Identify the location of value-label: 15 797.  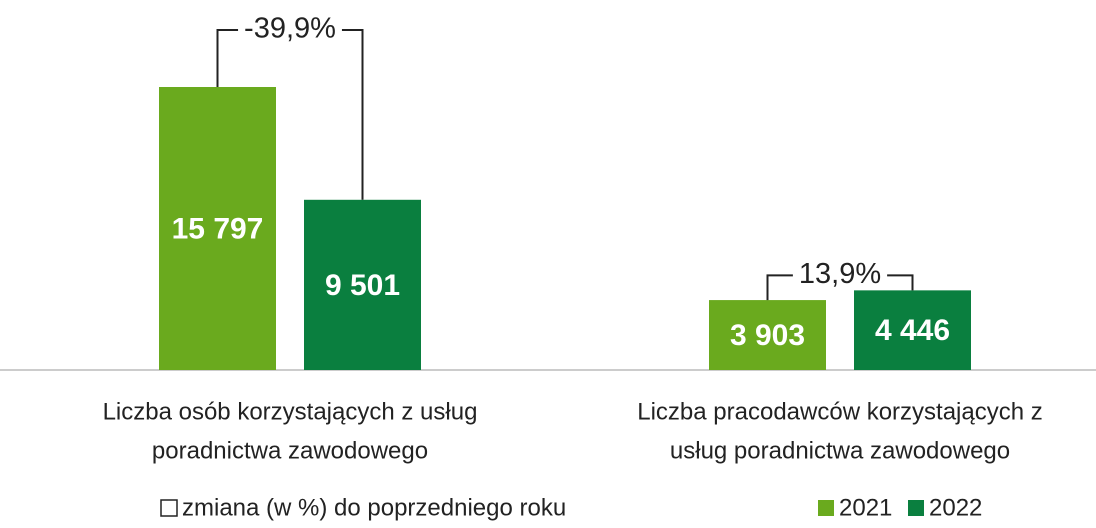
(218, 228).